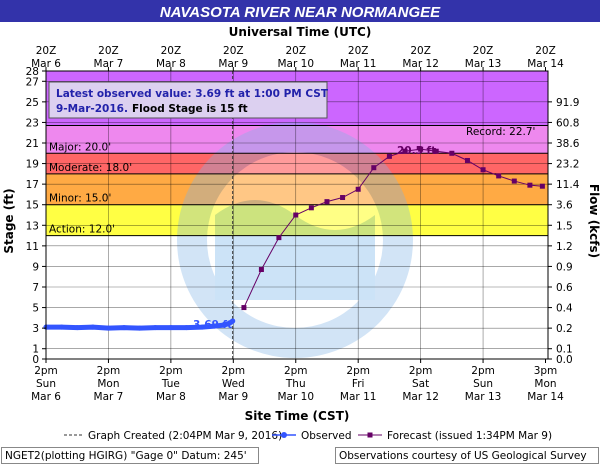 This screenshot has height=465, width=600. What do you see at coordinates (80, 199) in the screenshot?
I see `category-label-minor: Minor: 15.0'` at bounding box center [80, 199].